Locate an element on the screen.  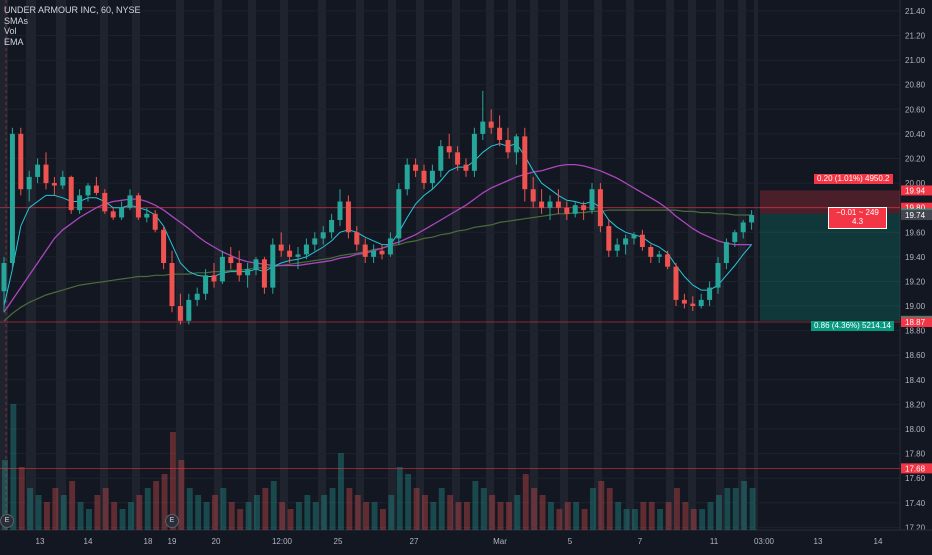
time-tick-label: 20 is located at coordinates (216, 541).